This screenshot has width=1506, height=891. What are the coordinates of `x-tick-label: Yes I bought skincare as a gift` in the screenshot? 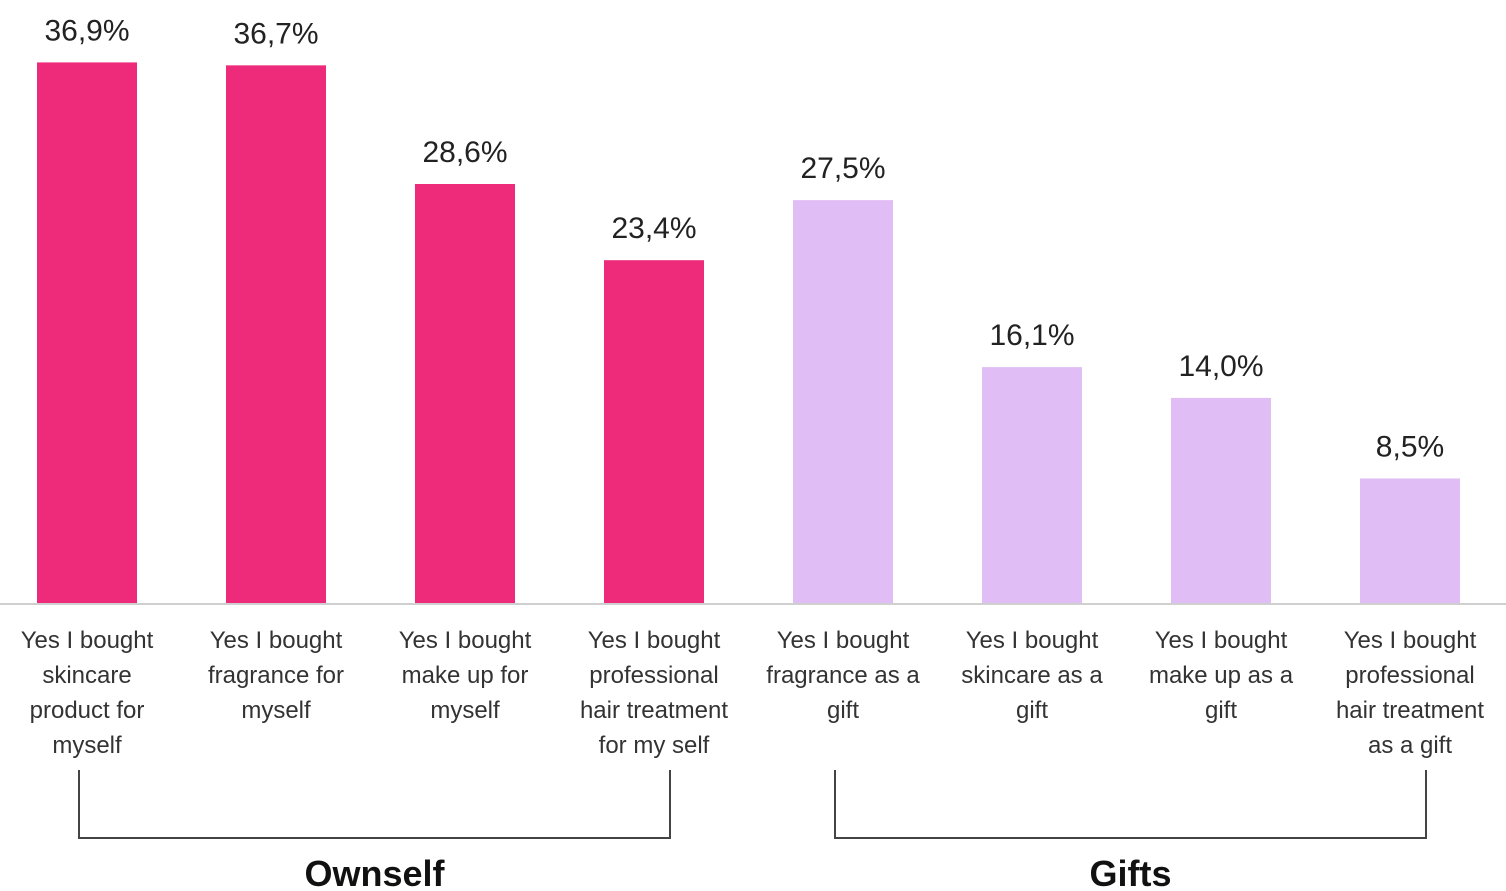 It's located at (1032, 675).